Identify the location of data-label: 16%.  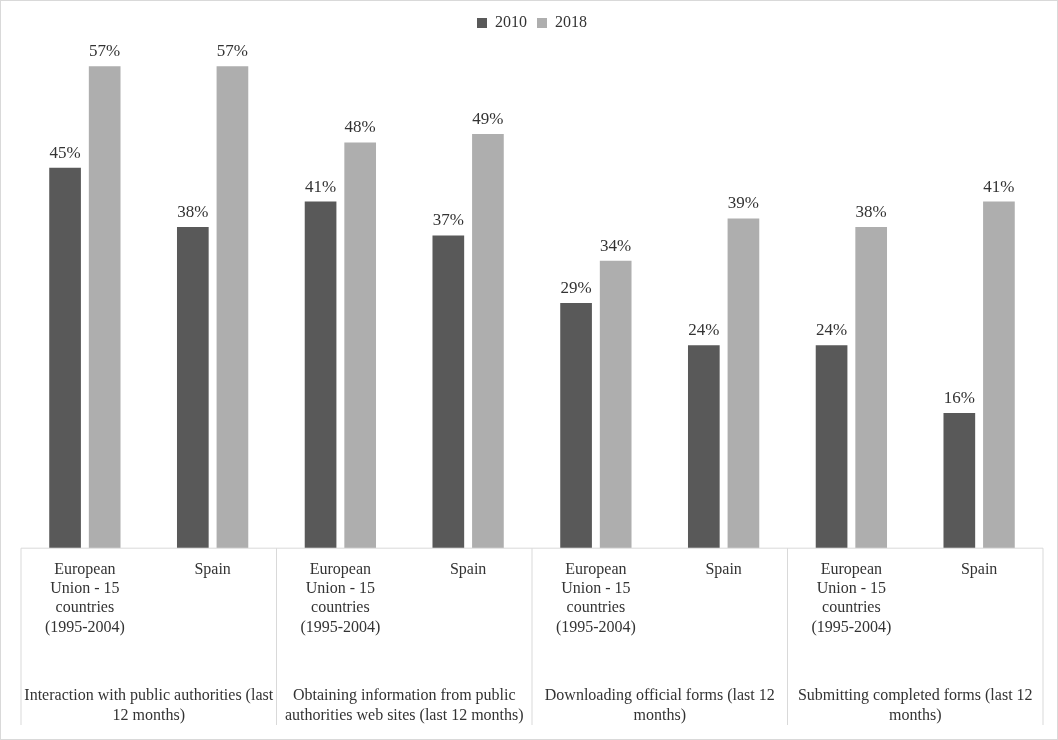
(959, 397).